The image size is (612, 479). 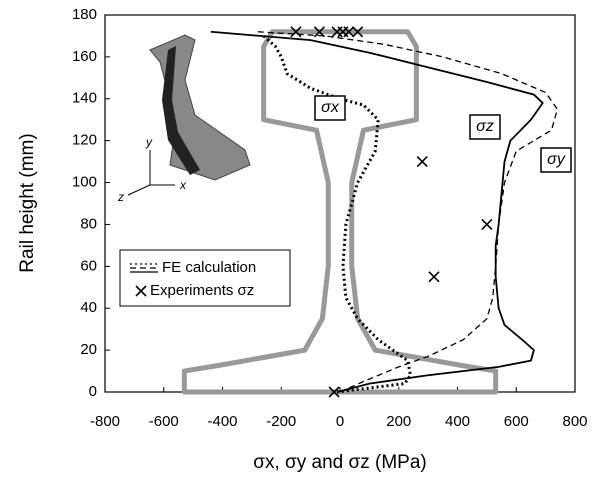 What do you see at coordinates (457, 421) in the screenshot?
I see `x-tick-label: 400` at bounding box center [457, 421].